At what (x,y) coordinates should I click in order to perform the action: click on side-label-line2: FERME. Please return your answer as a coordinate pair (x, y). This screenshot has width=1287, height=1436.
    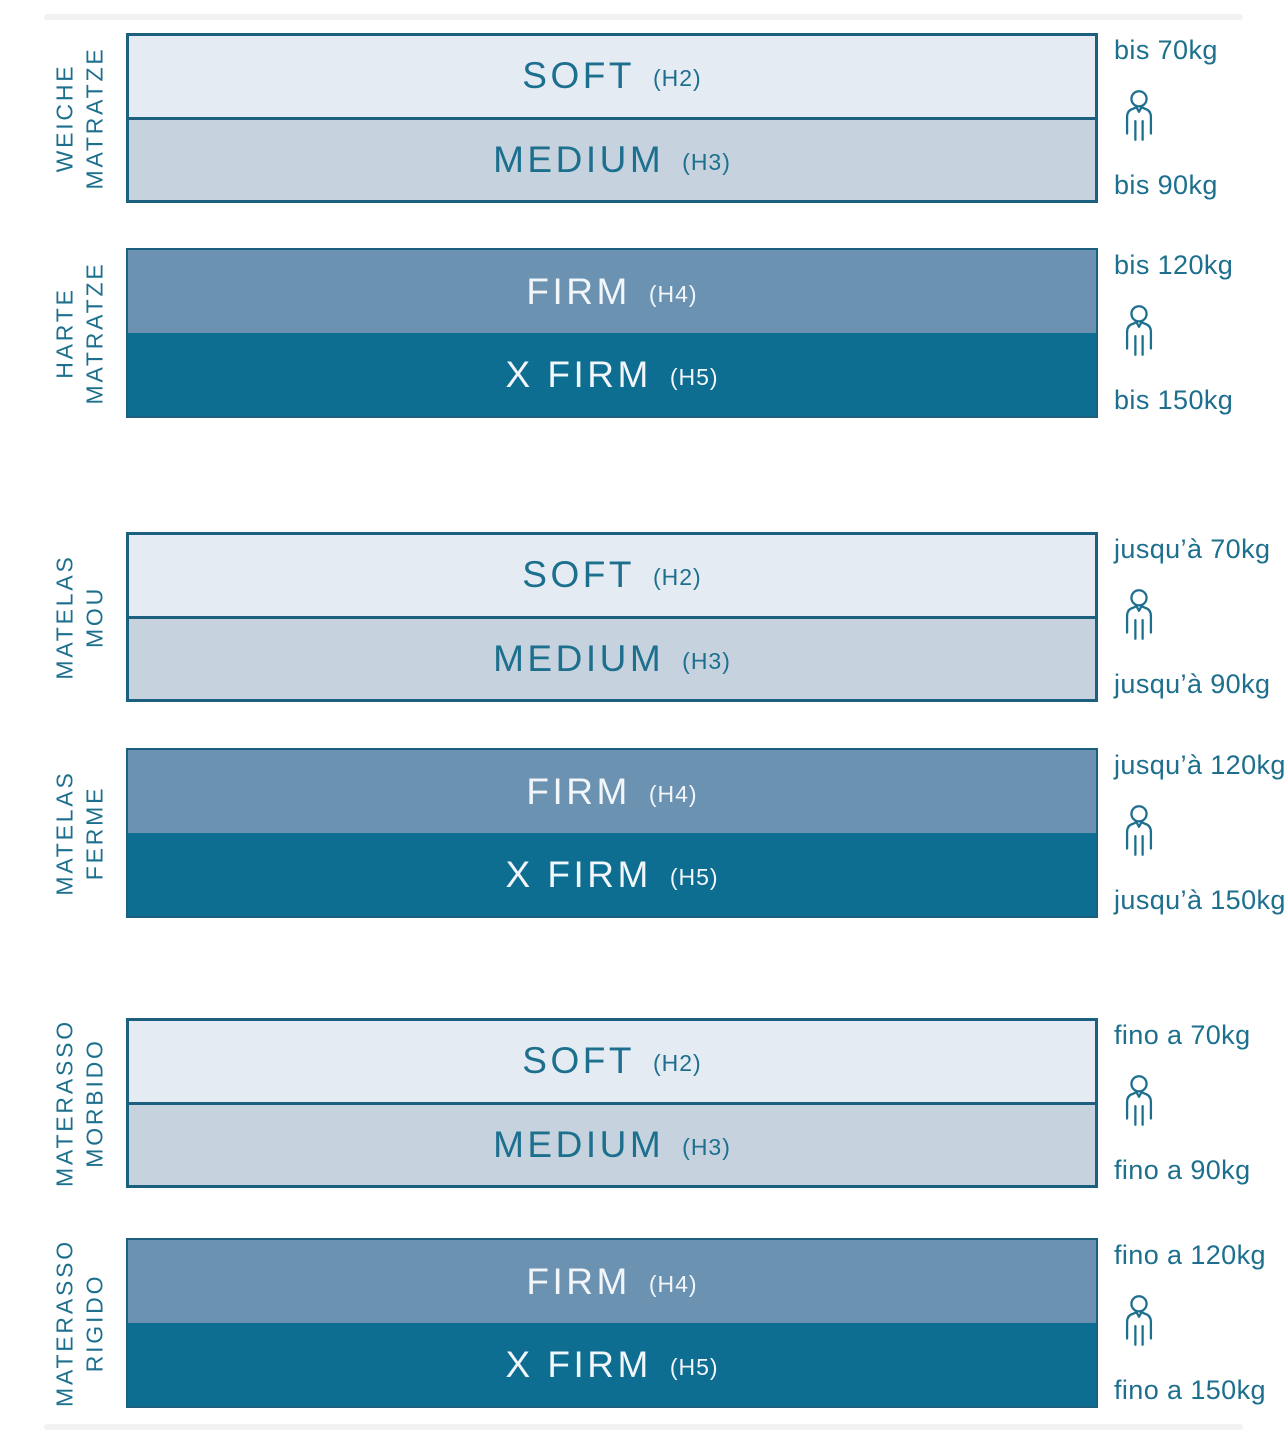
    Looking at the image, I should click on (95, 833).